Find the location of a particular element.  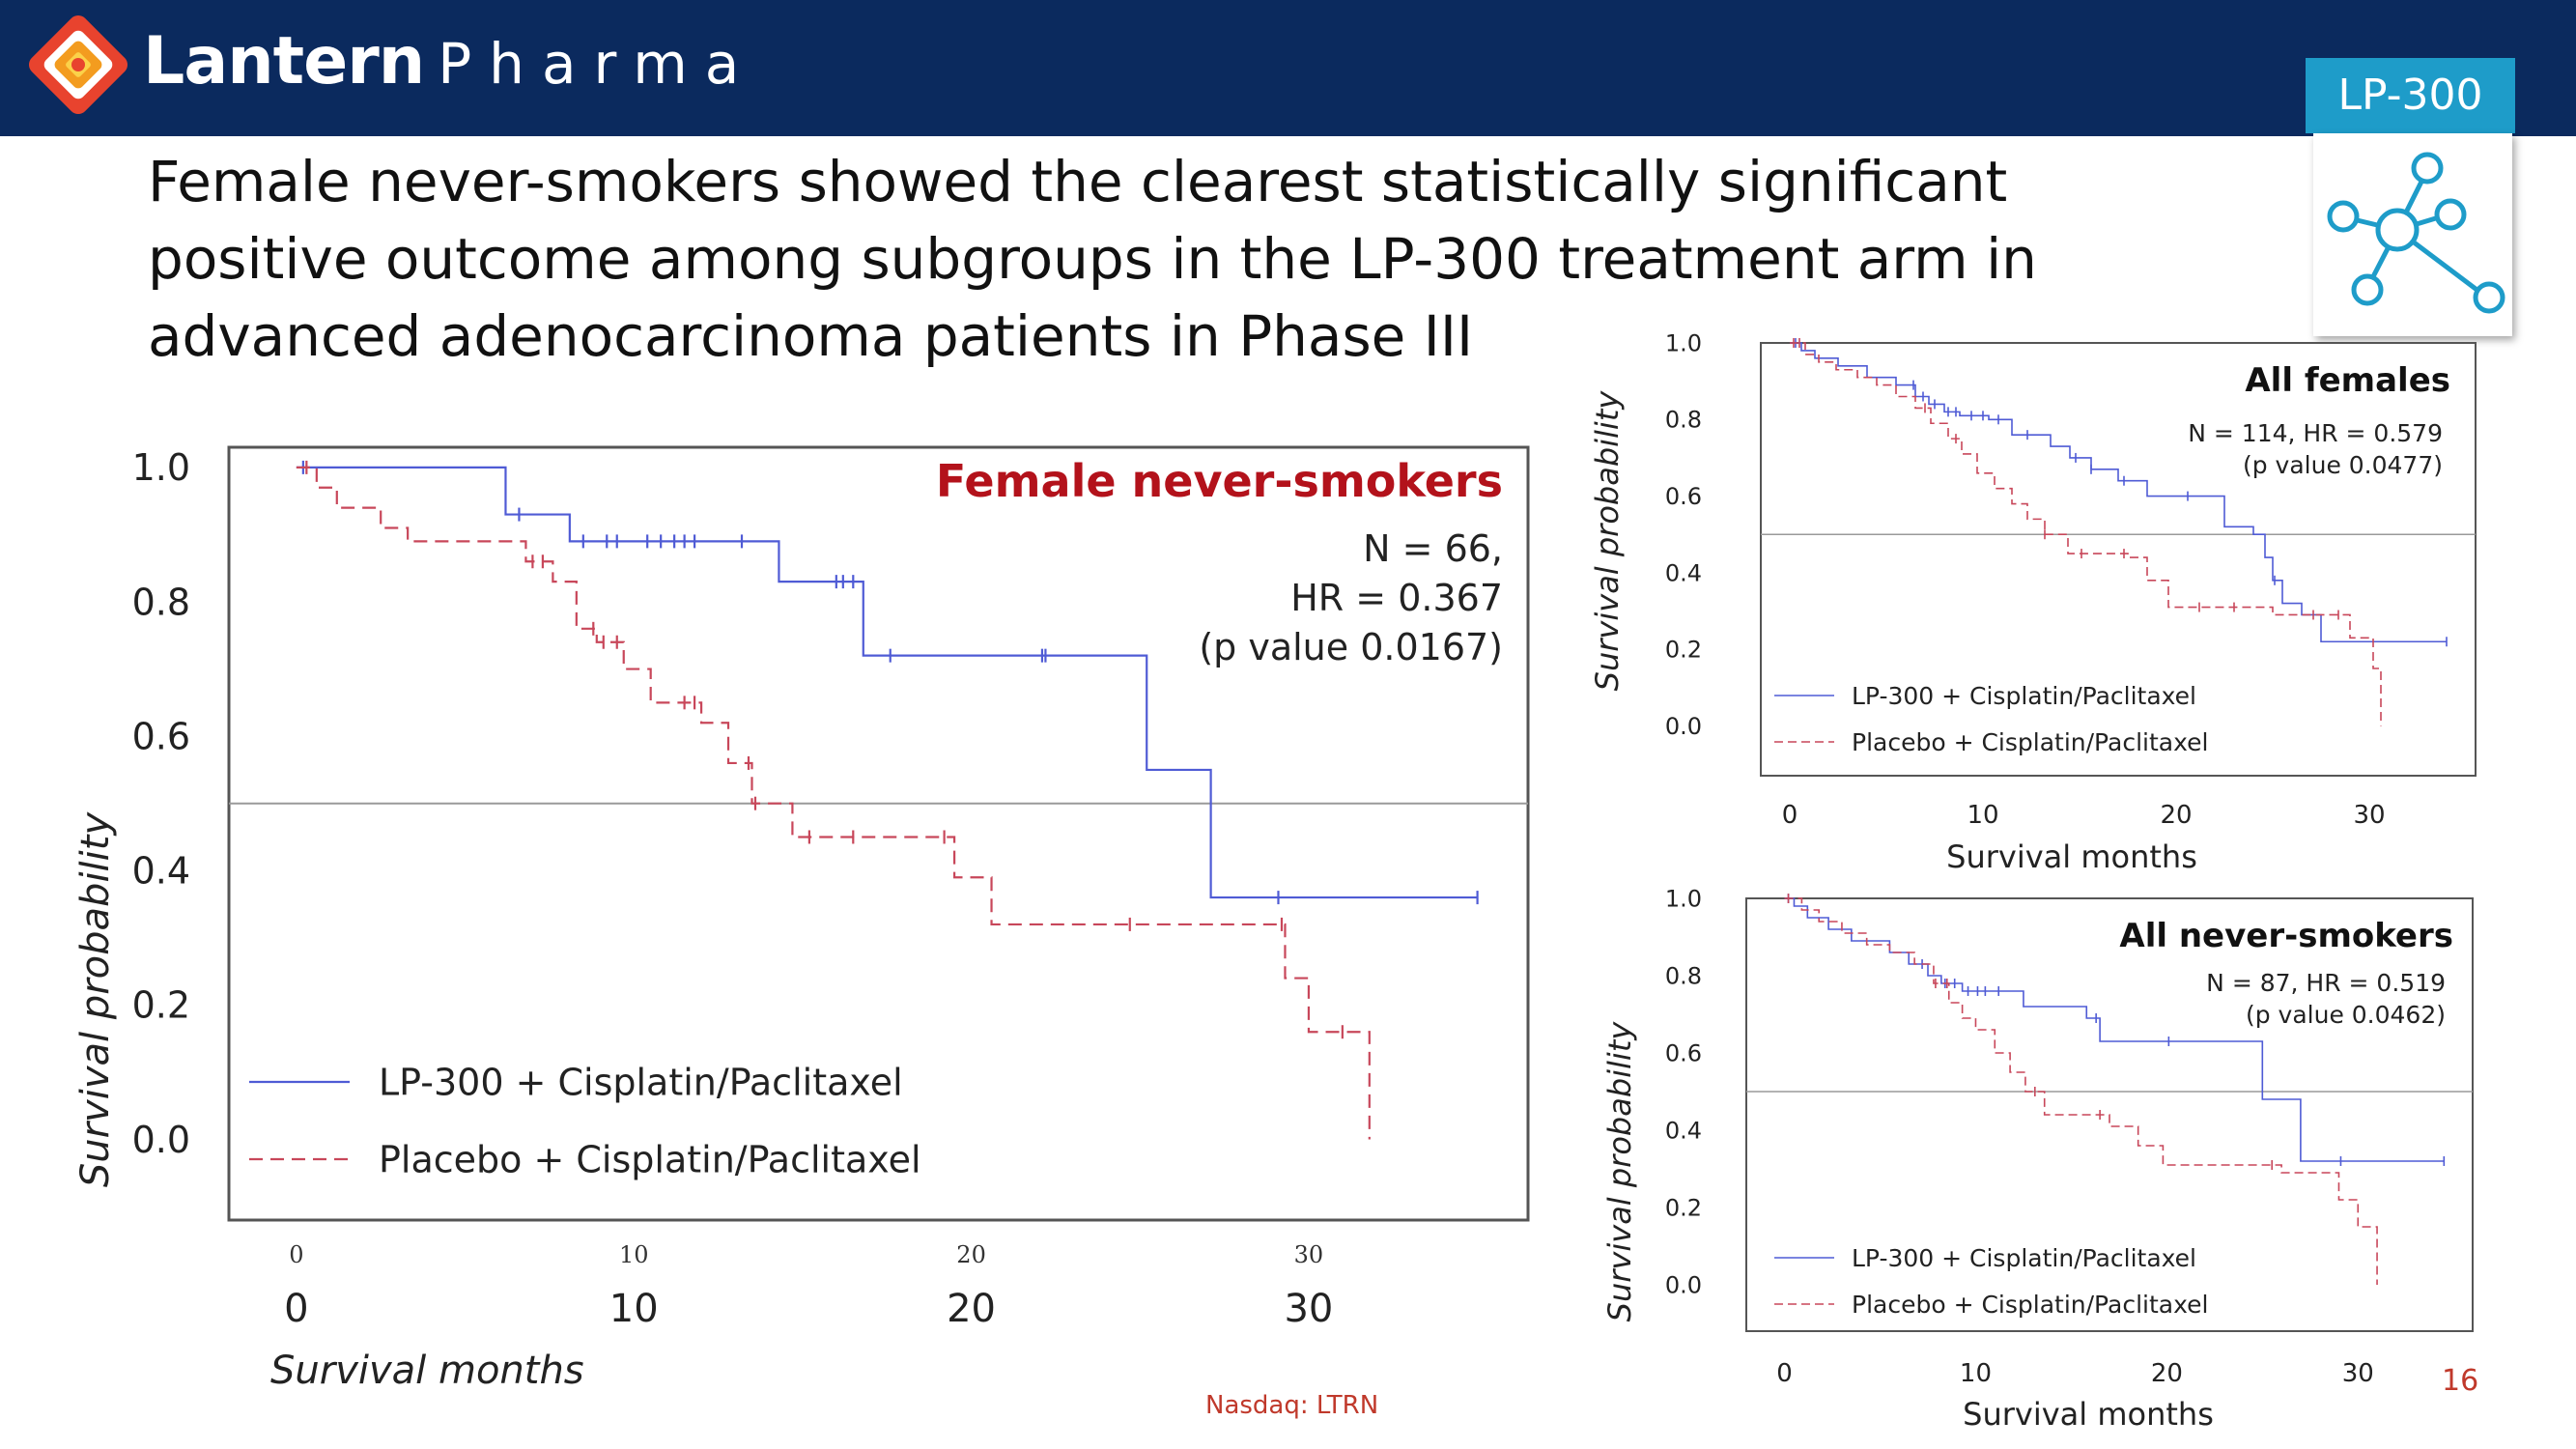

chart-stat-line: (p value 0.0477) is located at coordinates (2343, 465).